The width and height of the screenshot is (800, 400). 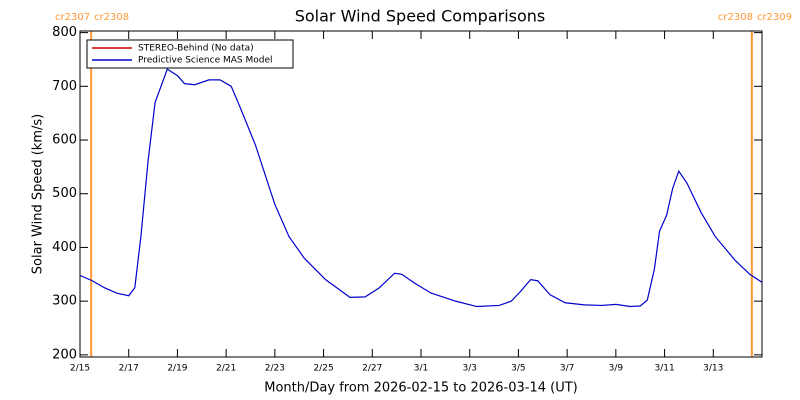 What do you see at coordinates (92, 17) in the screenshot?
I see `marker-label: cr2307 cr2308` at bounding box center [92, 17].